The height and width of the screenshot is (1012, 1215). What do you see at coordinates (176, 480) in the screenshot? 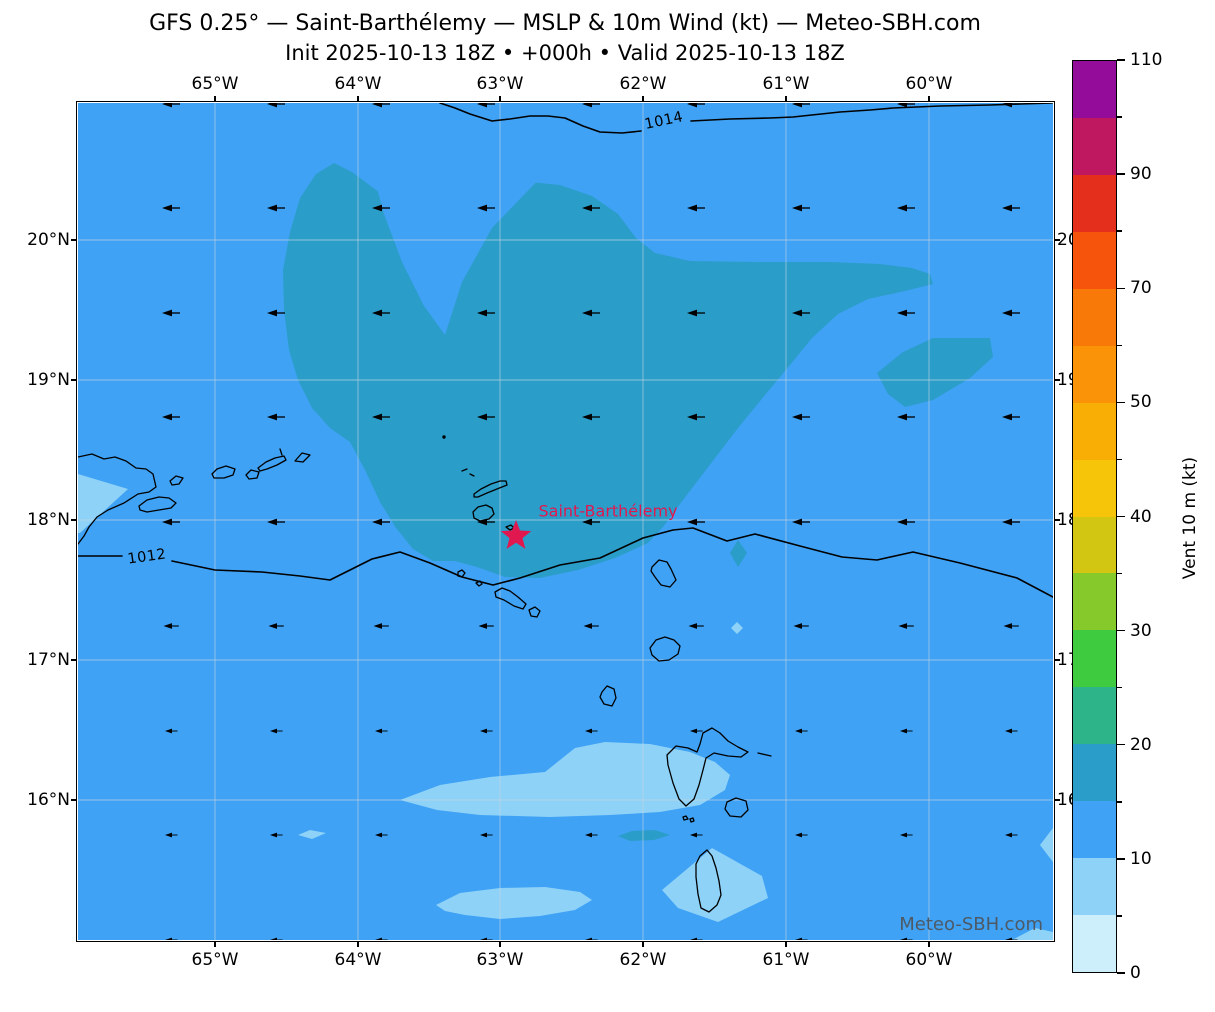
I see `island-culebra` at bounding box center [176, 480].